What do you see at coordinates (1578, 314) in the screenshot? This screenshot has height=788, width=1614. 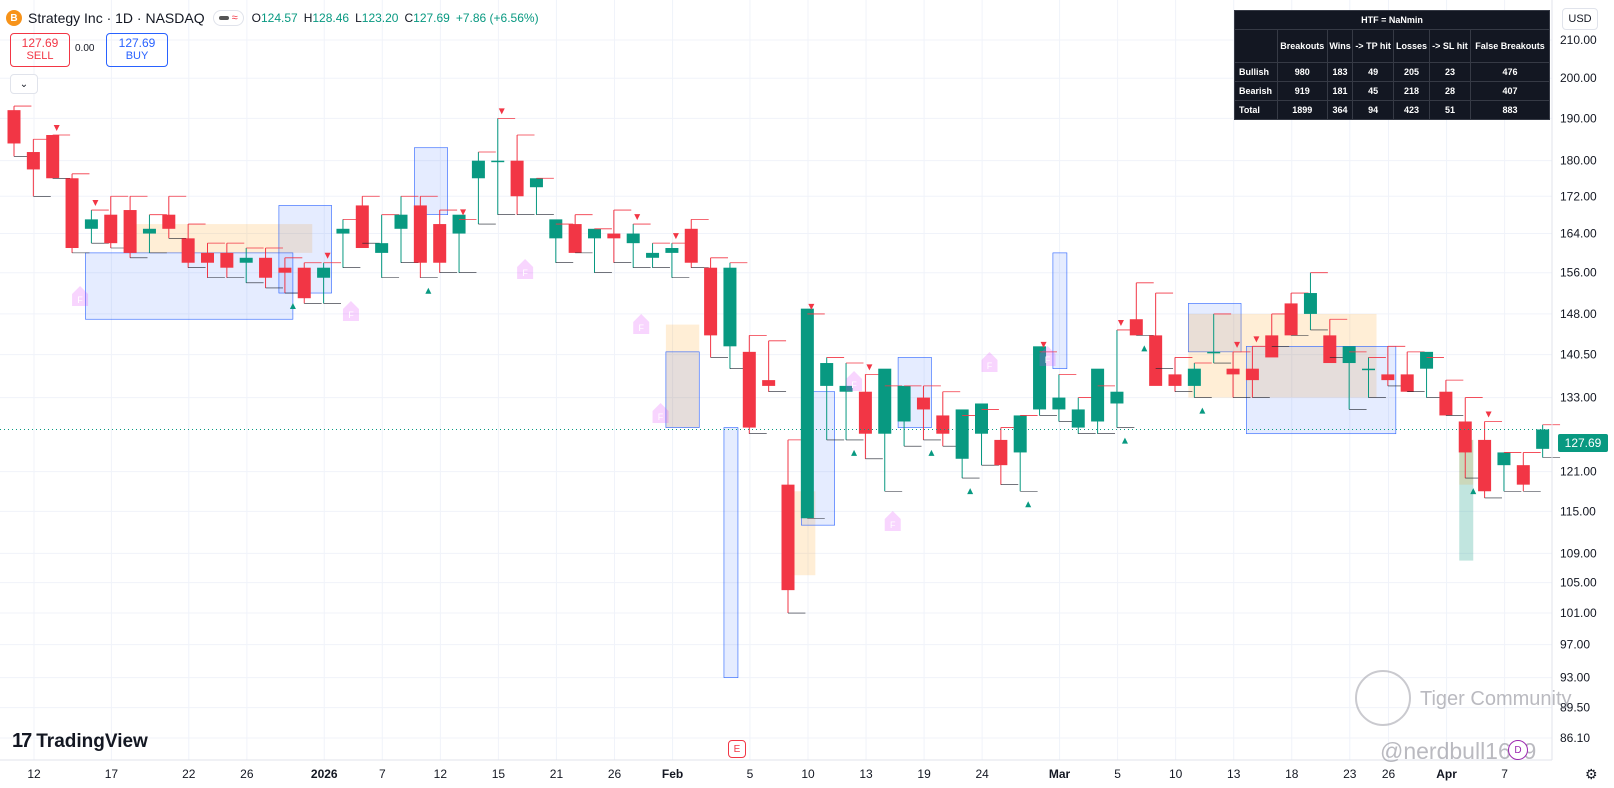 I see `price-tick-label: 148.00` at bounding box center [1578, 314].